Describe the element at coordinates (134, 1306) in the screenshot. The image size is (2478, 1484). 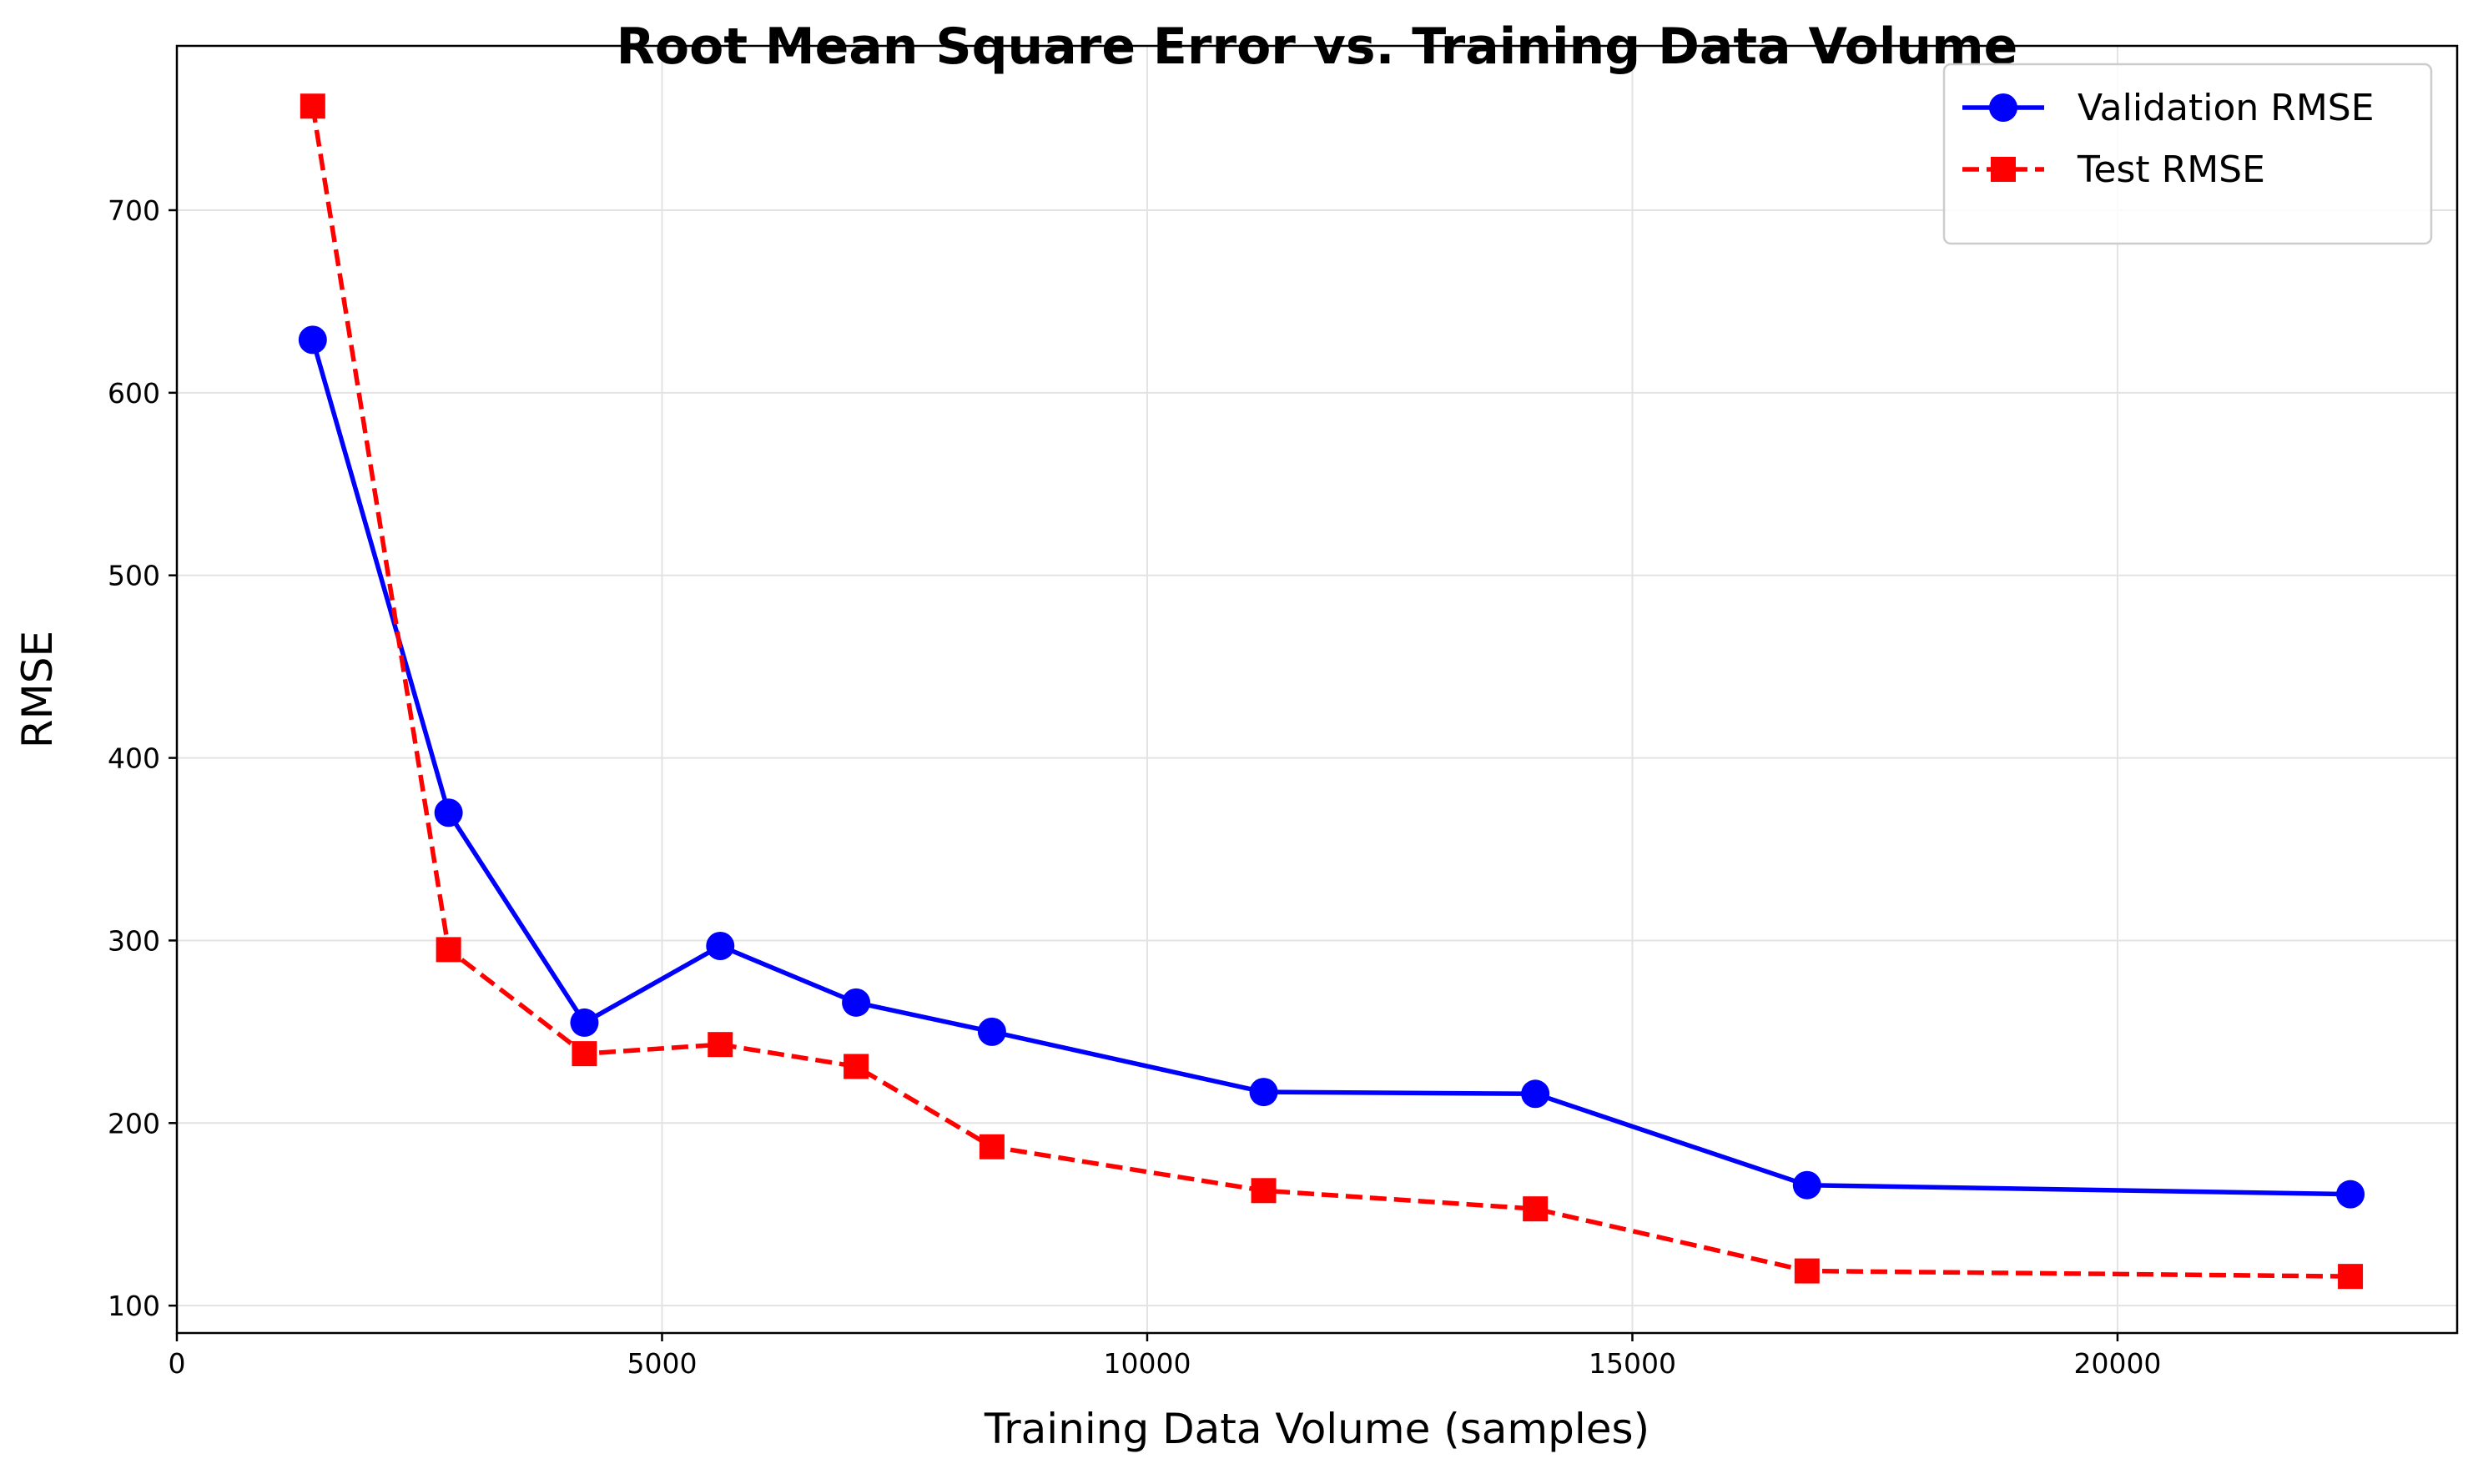
I see `y-tick-label: 100` at that location.